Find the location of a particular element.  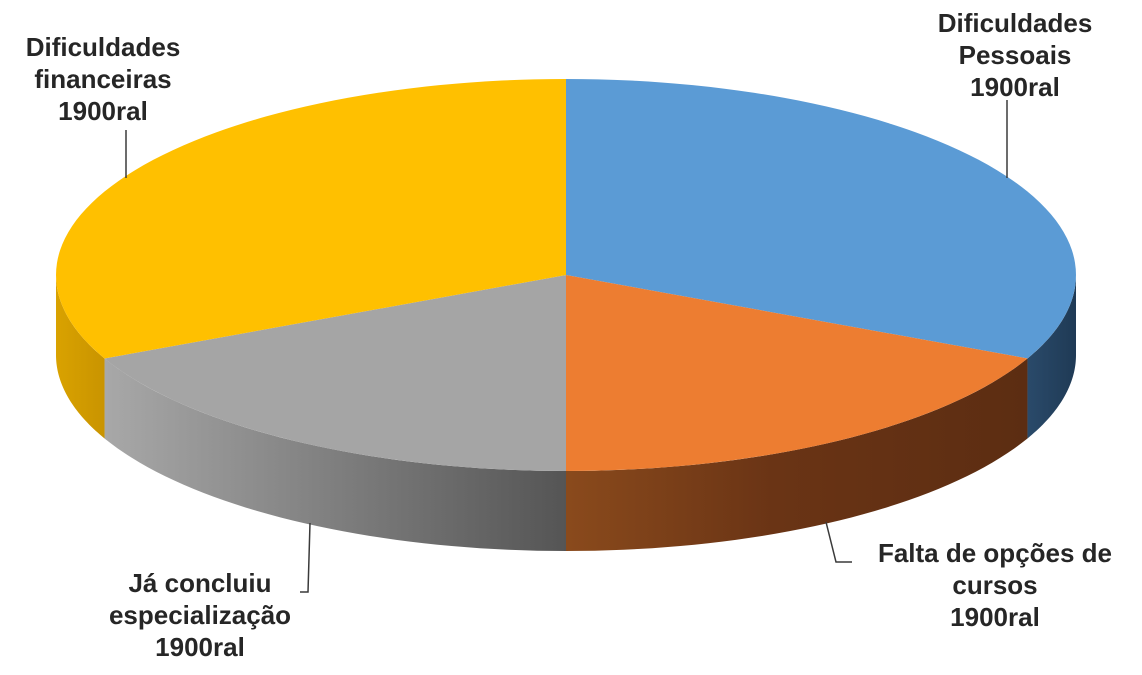

data-label-line: Pessoais is located at coordinates (1015, 55).